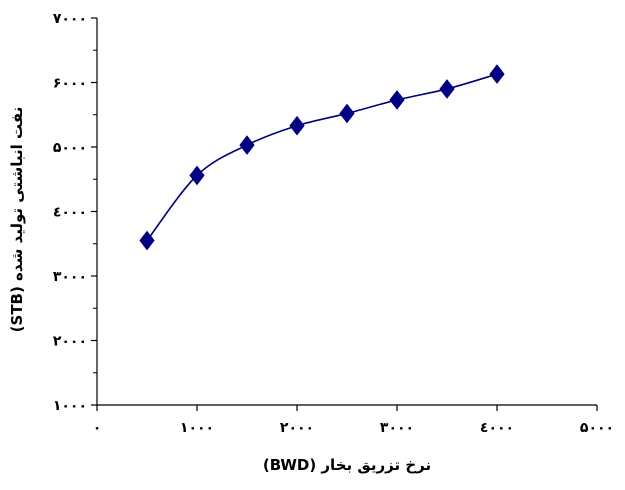 The height and width of the screenshot is (490, 625). What do you see at coordinates (397, 428) in the screenshot?
I see `x-tick-label: ۳۰۰۰` at bounding box center [397, 428].